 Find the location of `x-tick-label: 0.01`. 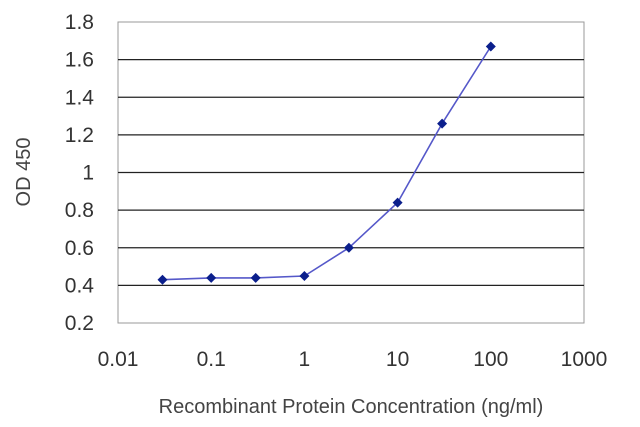

x-tick-label: 0.01 is located at coordinates (118, 359).